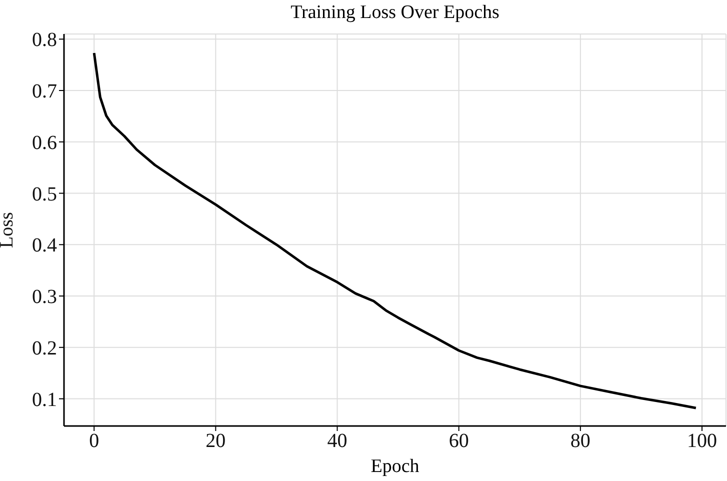 The width and height of the screenshot is (727, 481). I want to click on x-tick-label: 80, so click(580, 441).